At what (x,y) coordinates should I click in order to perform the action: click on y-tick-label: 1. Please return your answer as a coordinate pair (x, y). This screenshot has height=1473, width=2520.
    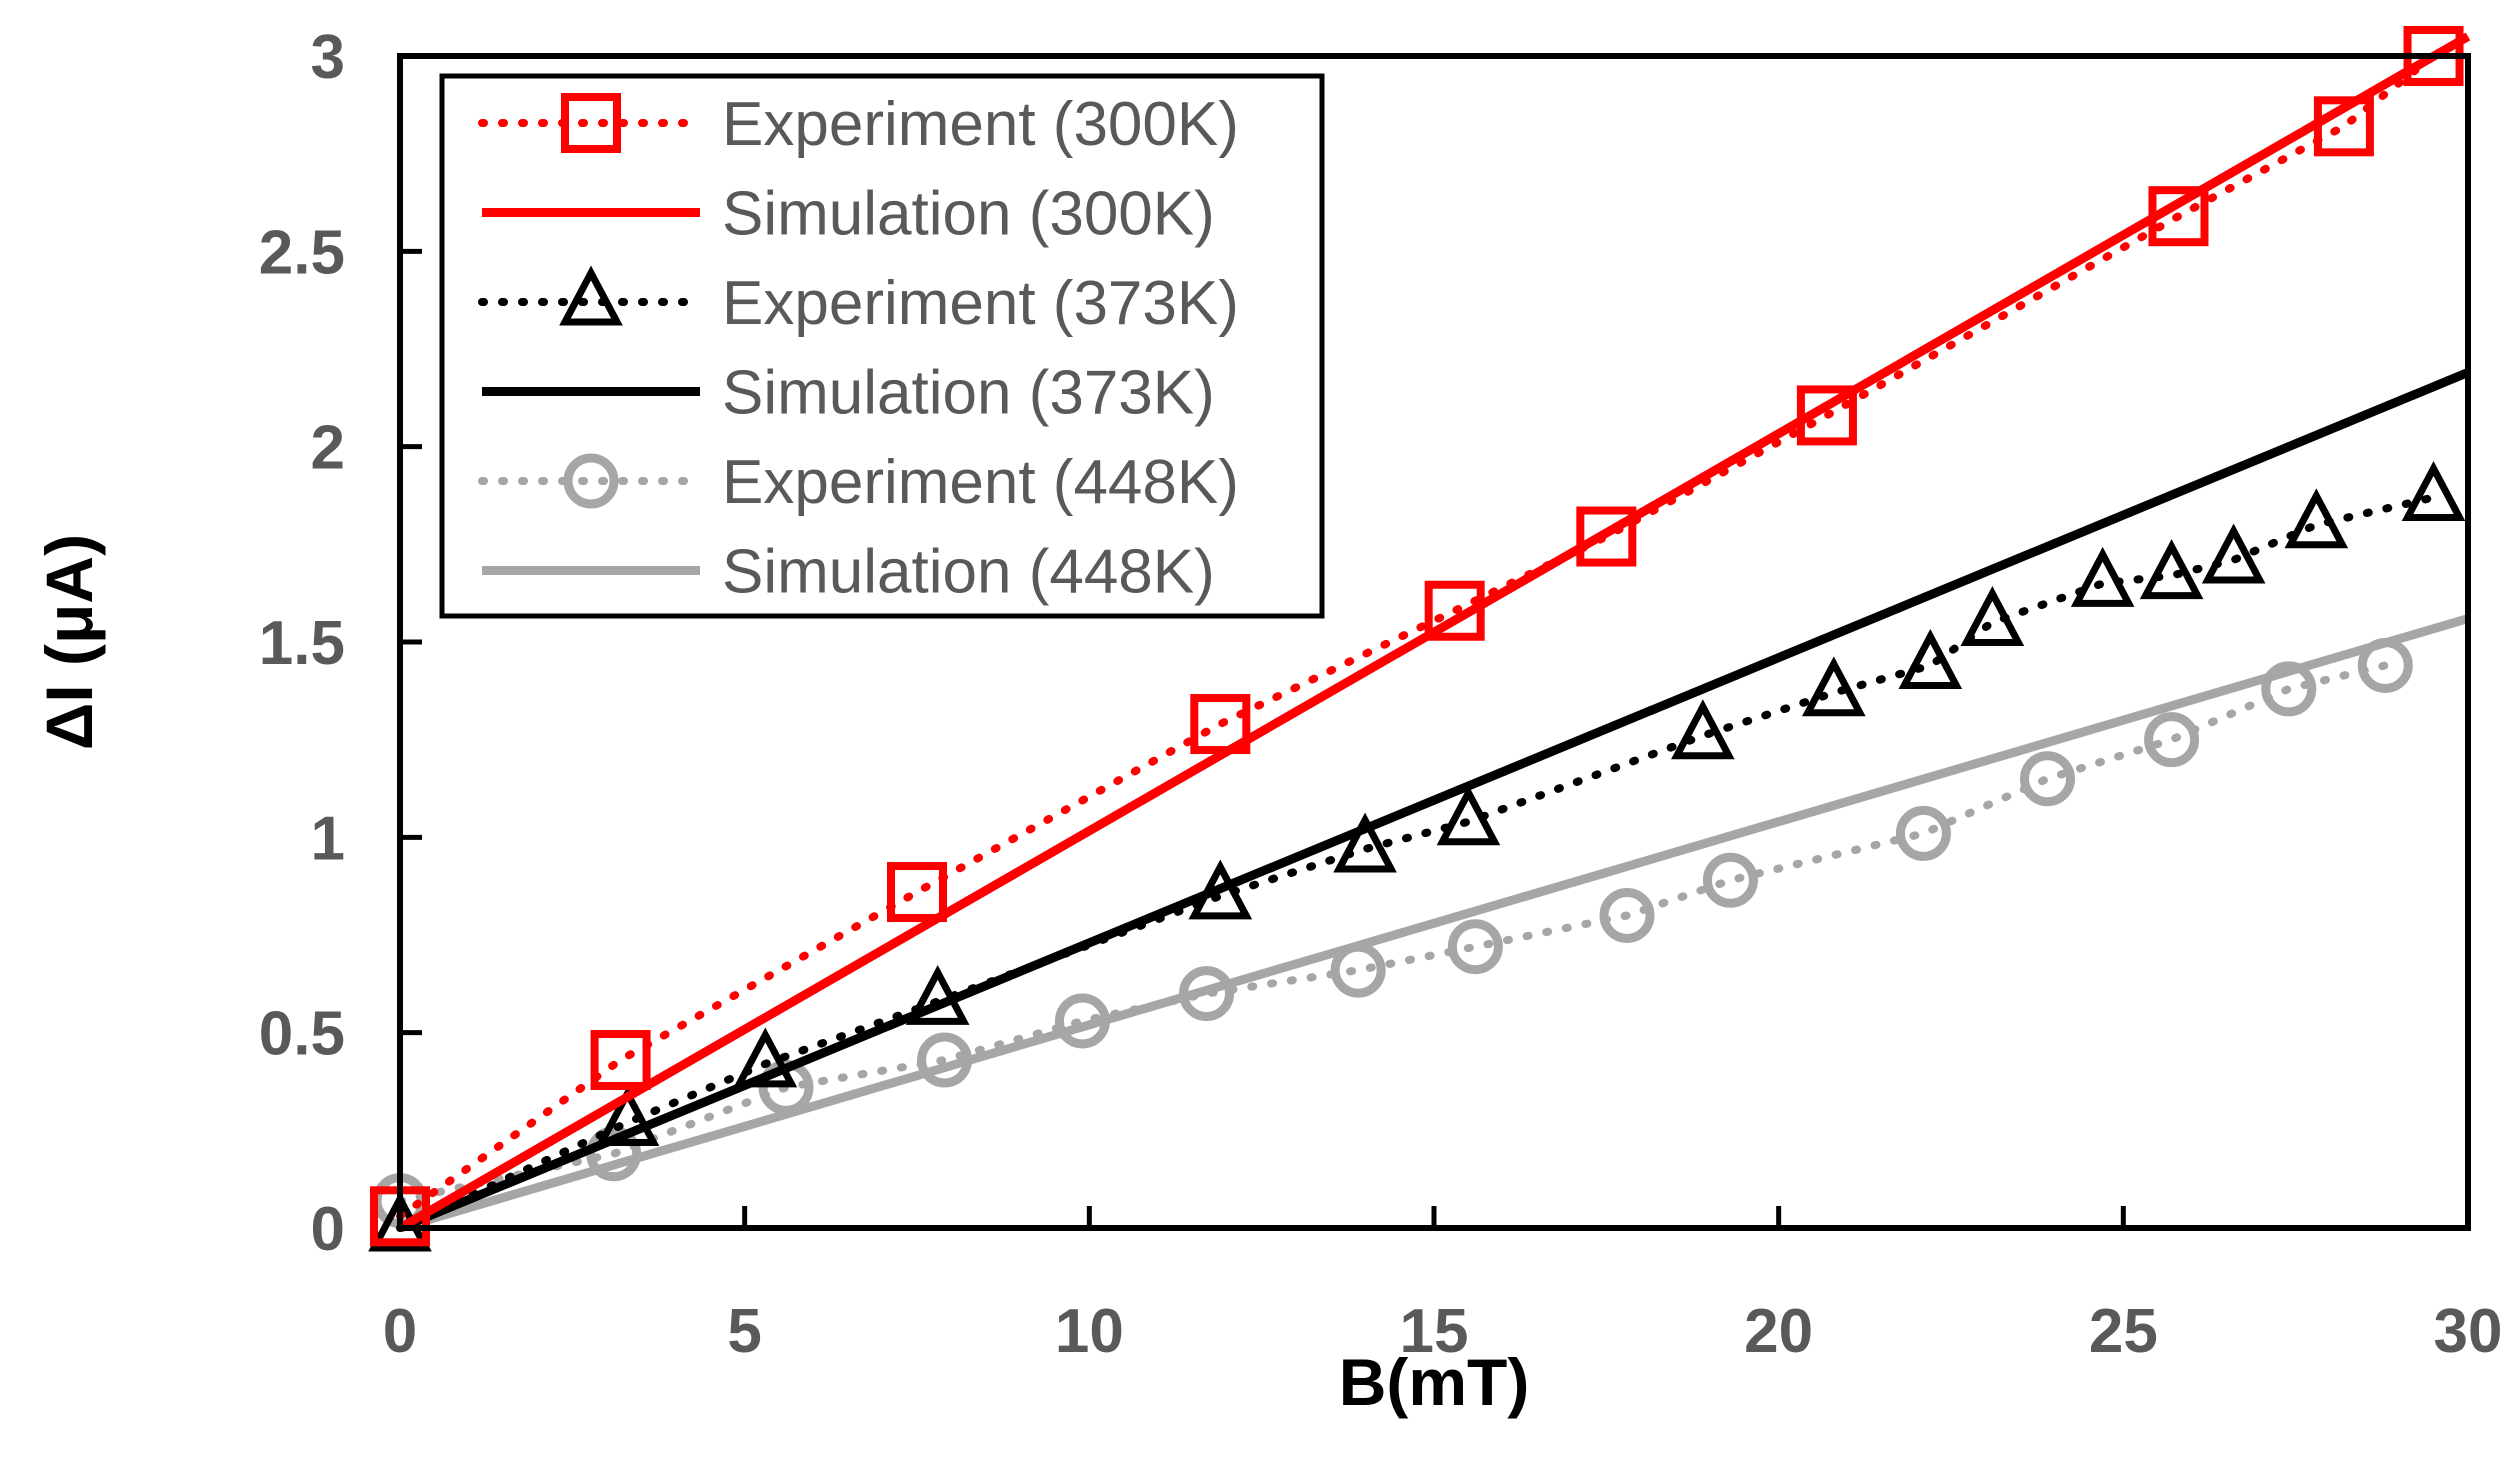
    Looking at the image, I should click on (328, 838).